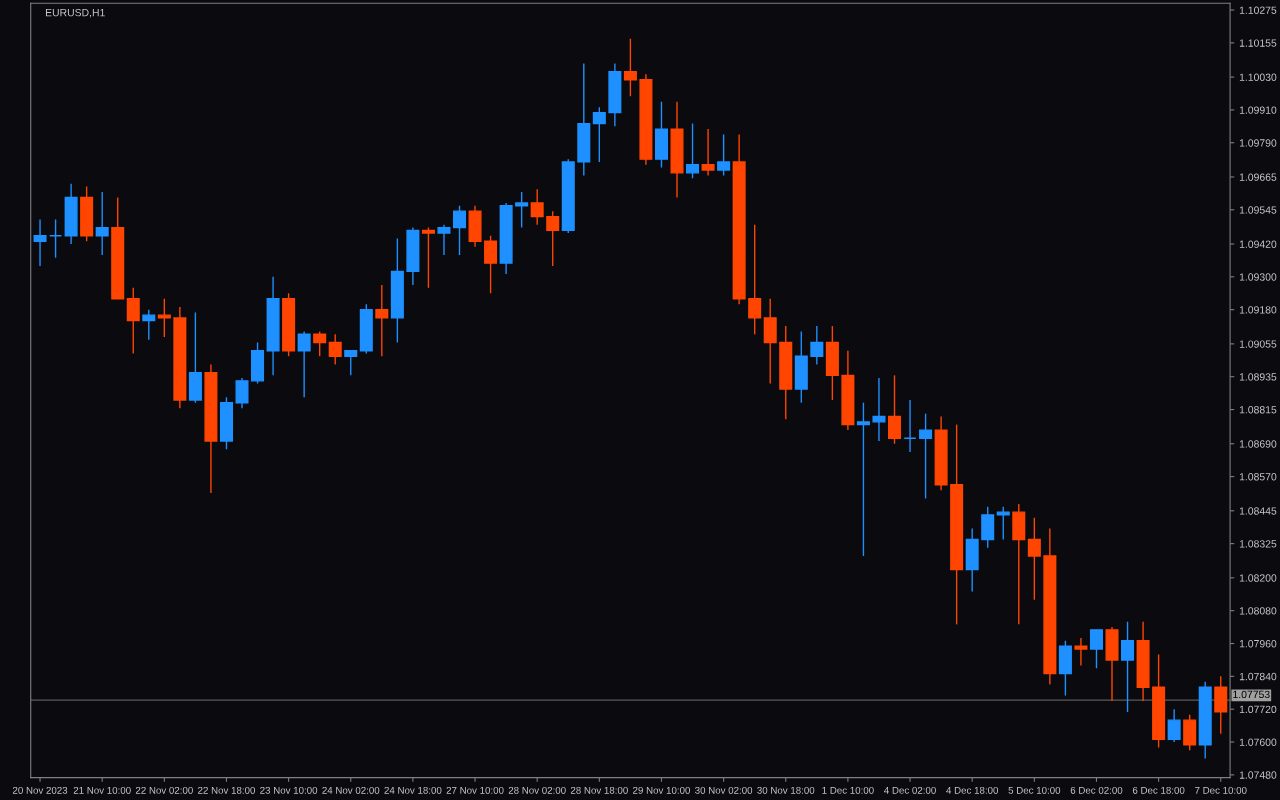 The image size is (1280, 800). I want to click on x-tick-label: 29 Nov 10:00, so click(662, 790).